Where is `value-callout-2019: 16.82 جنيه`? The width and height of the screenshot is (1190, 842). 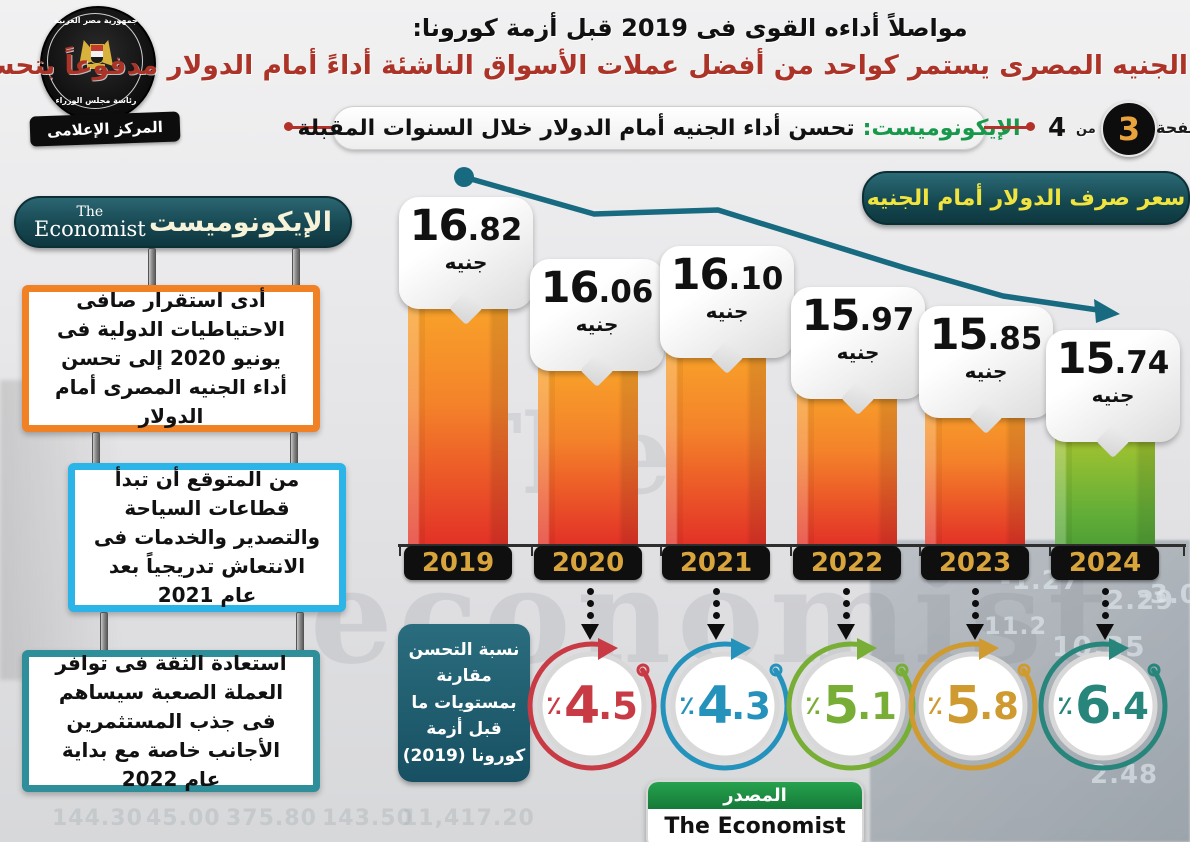 value-callout-2019: 16.82 جنيه is located at coordinates (466, 253).